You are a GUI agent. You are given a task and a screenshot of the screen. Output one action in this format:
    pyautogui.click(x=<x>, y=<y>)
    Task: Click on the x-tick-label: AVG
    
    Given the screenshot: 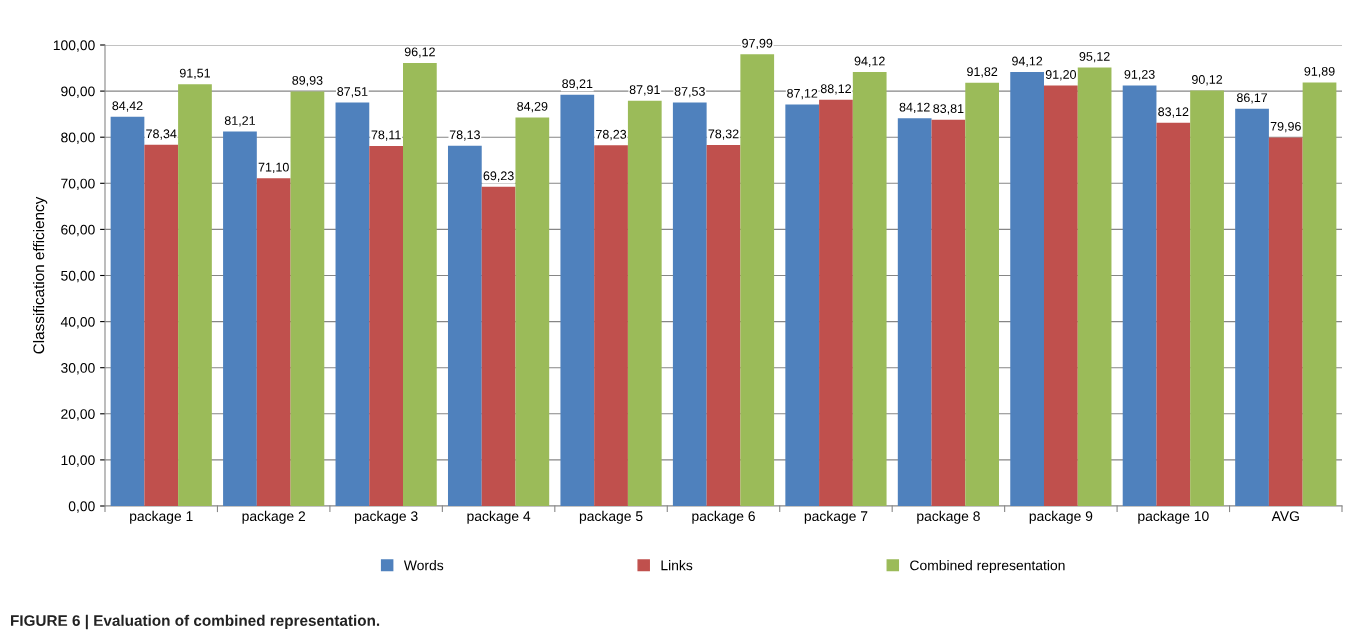 What is the action you would take?
    pyautogui.click(x=1285, y=516)
    